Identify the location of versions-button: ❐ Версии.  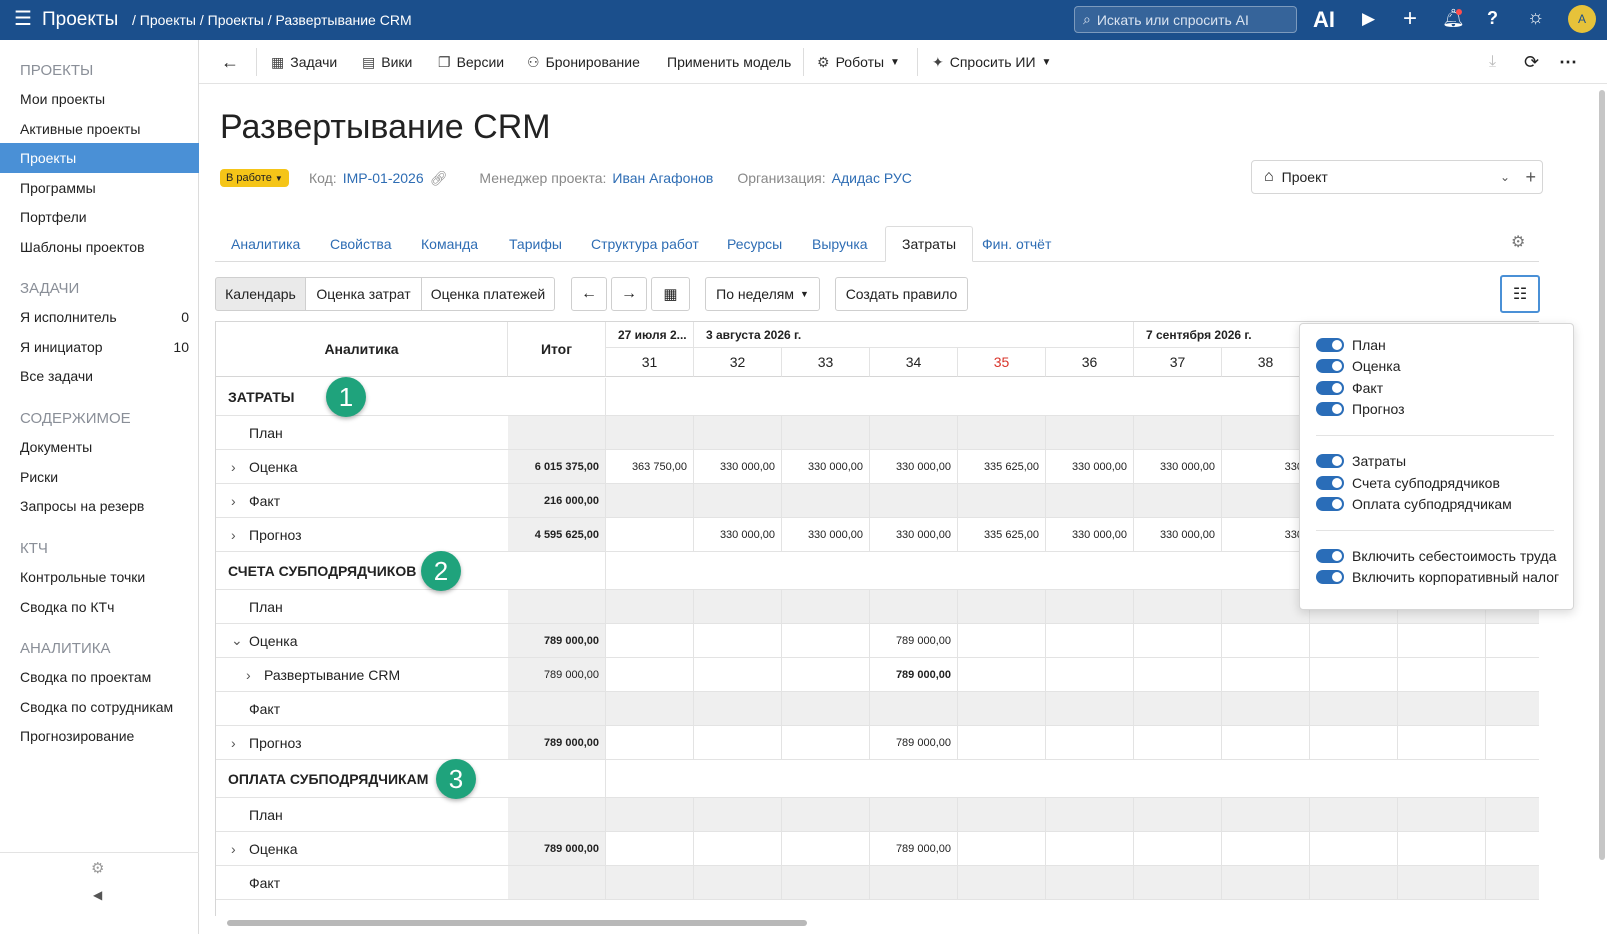
(471, 62).